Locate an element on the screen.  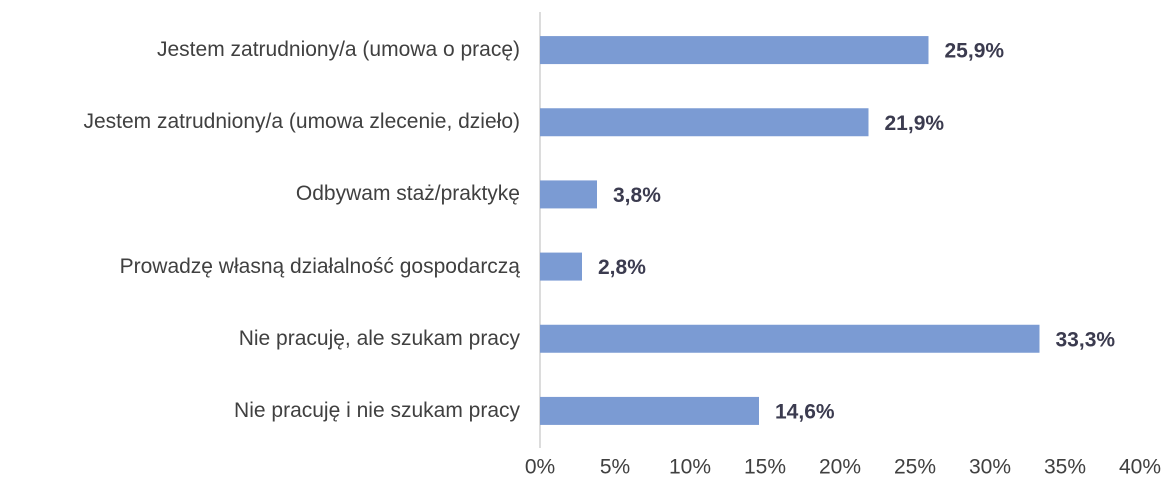
value-label: 14,6% is located at coordinates (805, 411).